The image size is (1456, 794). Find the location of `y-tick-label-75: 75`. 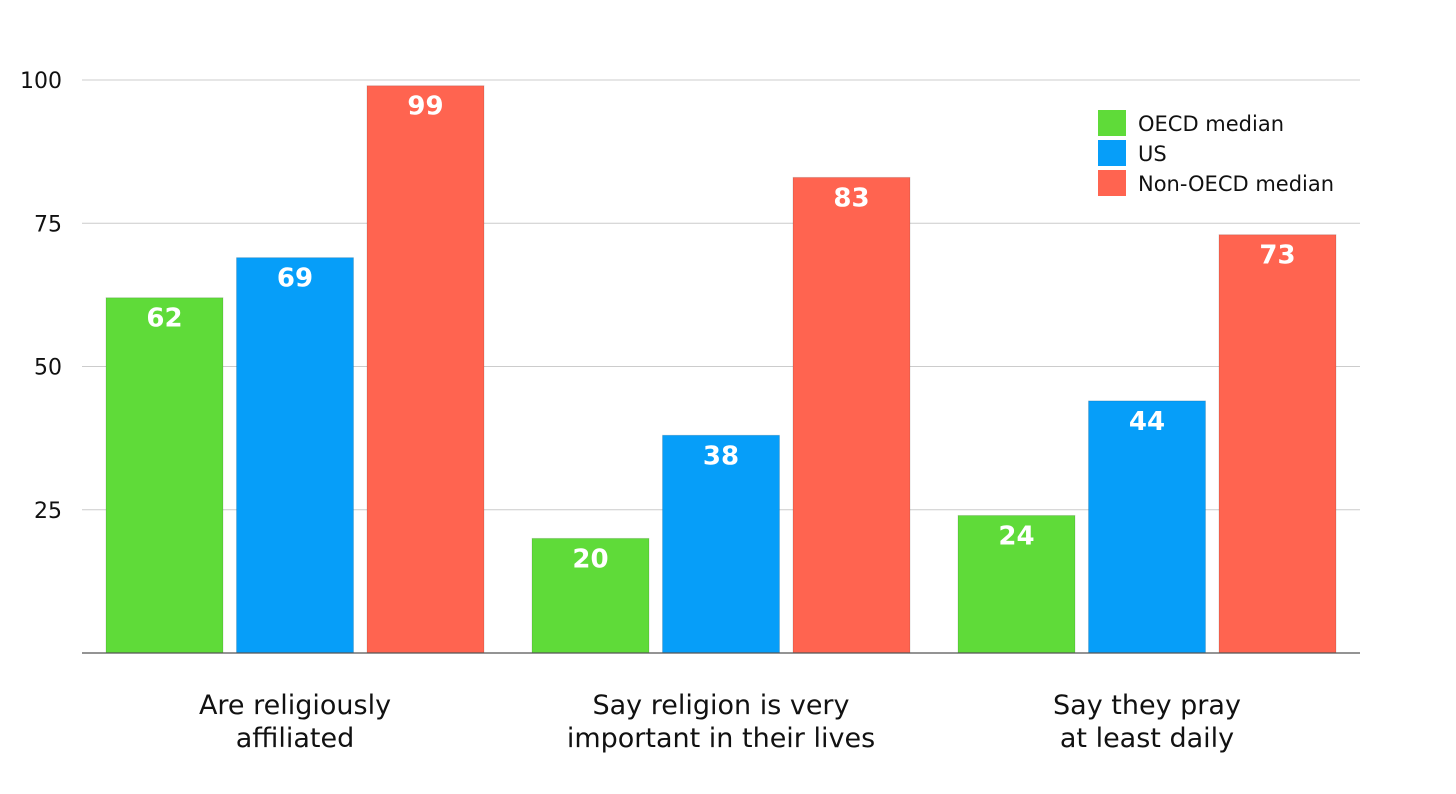

y-tick-label-75: 75 is located at coordinates (48, 224).